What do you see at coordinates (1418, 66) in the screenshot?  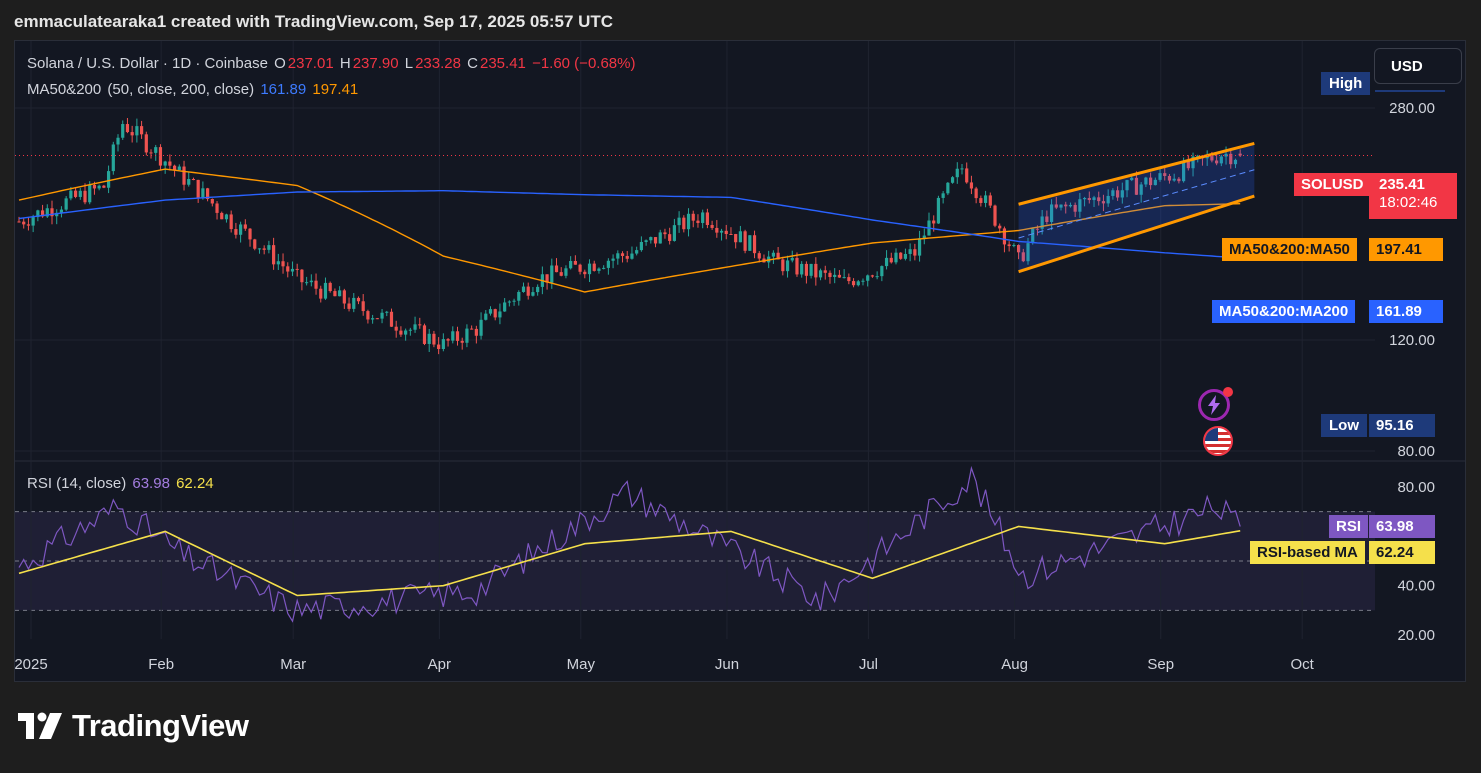 I see `currency-button: USD` at bounding box center [1418, 66].